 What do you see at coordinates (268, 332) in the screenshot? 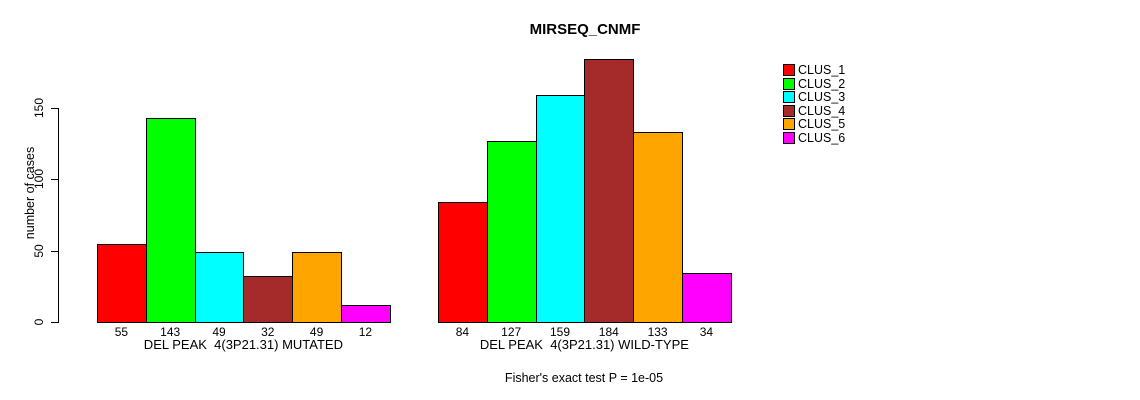
I see `bar-value-label: 32` at bounding box center [268, 332].